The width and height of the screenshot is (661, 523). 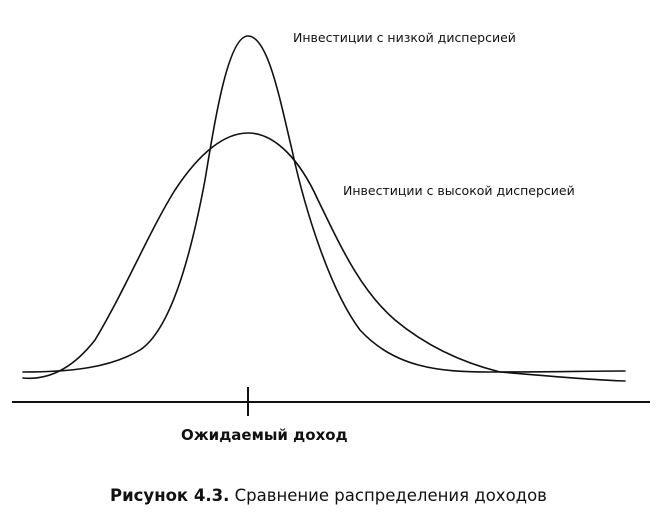 What do you see at coordinates (404, 37) in the screenshot?
I see `low-variance-label: Инвестиции с низкой дисперсией` at bounding box center [404, 37].